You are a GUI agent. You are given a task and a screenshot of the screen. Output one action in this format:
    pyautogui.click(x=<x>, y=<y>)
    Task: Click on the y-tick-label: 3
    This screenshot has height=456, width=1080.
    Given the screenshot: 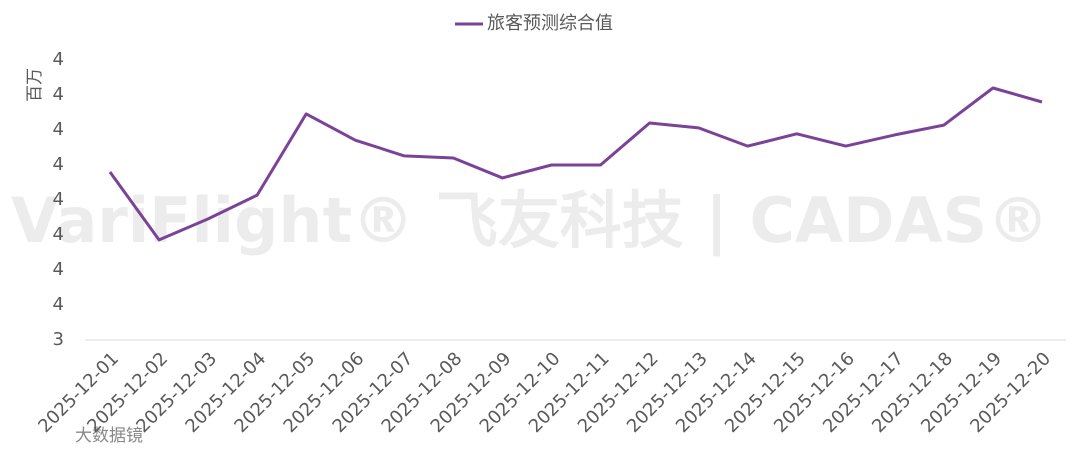 What is the action you would take?
    pyautogui.click(x=58, y=339)
    